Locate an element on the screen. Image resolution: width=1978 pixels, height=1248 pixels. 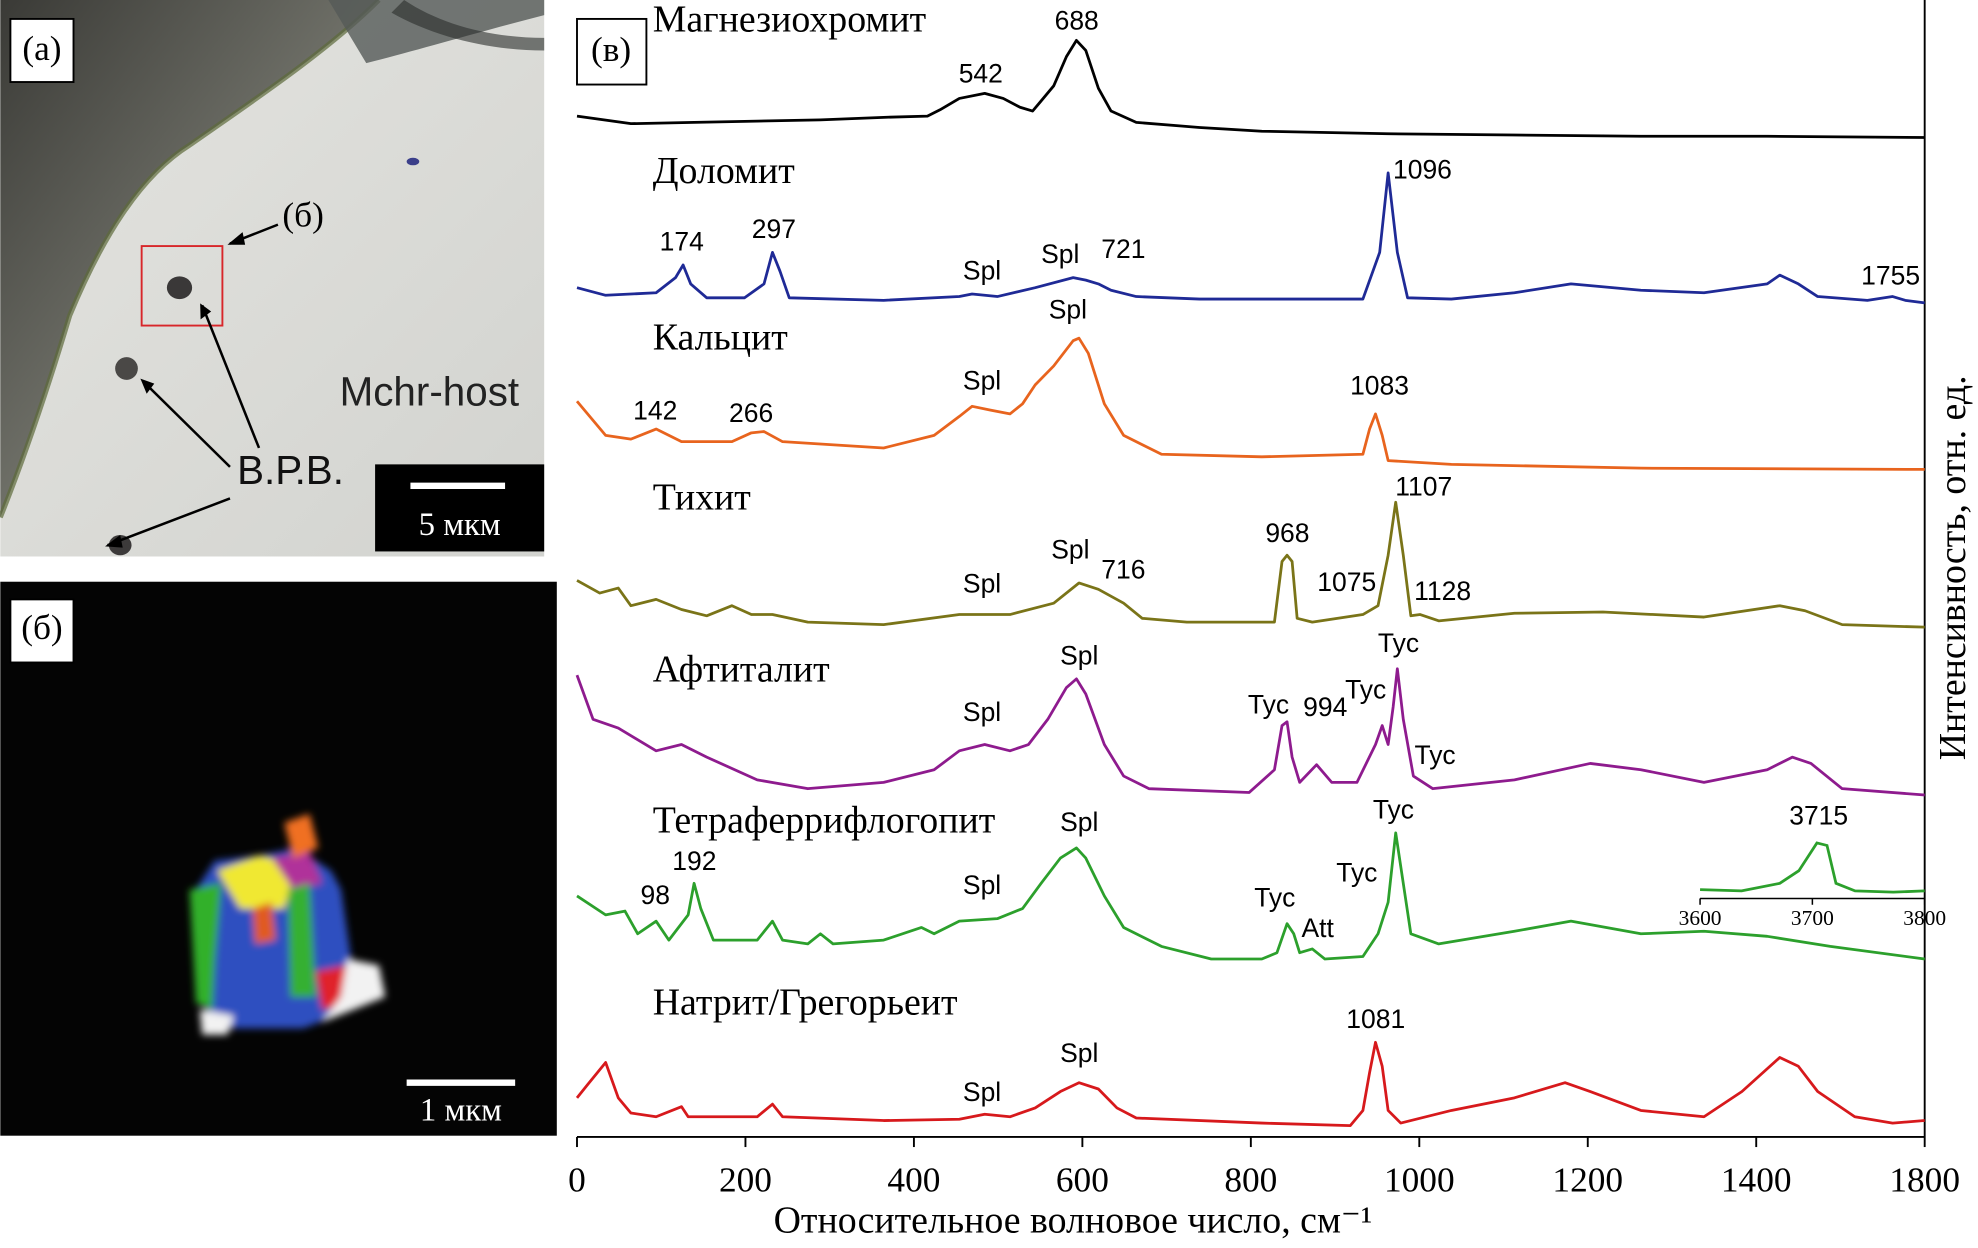
series-name: Доломит is located at coordinates (724, 171).